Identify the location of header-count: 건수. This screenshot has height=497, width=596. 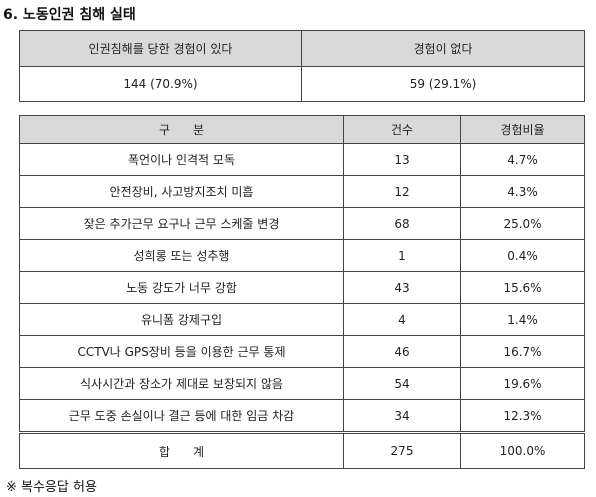
(402, 129).